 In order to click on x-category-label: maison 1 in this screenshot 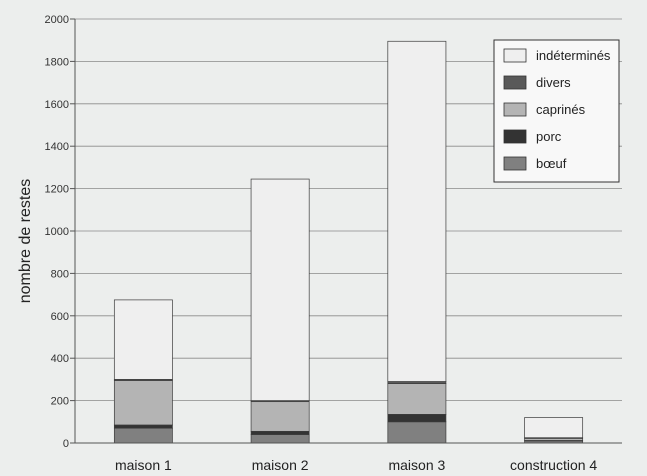, I will do `click(143, 465)`.